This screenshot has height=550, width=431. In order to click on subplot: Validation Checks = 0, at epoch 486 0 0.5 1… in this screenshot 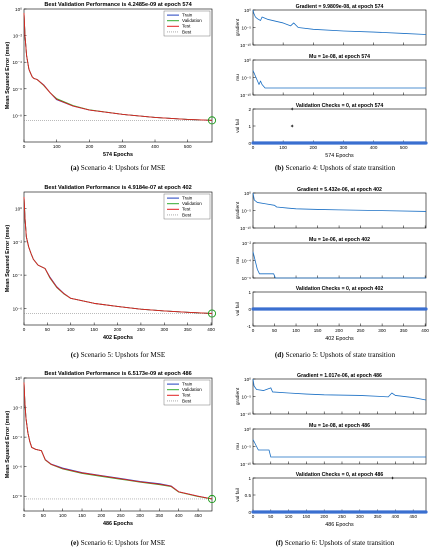, I will do `click(331, 495)`.